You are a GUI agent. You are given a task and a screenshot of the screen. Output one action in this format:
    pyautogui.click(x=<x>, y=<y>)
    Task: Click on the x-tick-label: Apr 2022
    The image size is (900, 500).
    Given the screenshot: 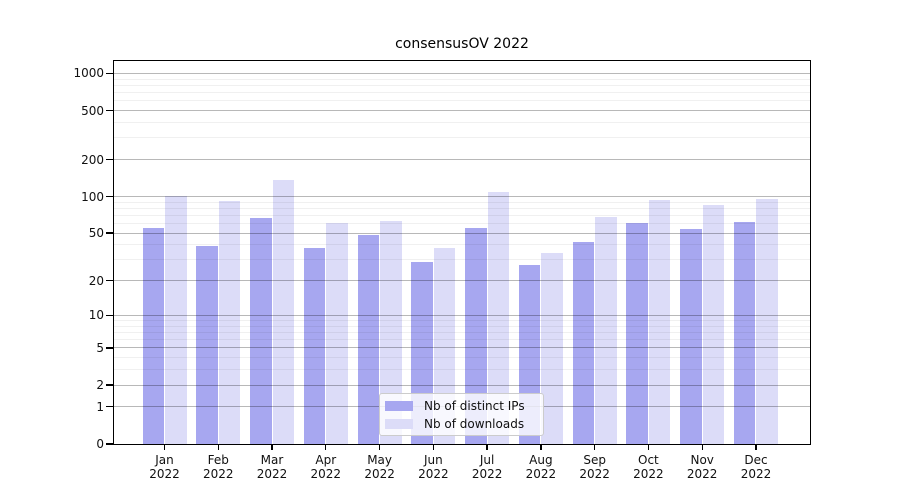 What is the action you would take?
    pyautogui.click(x=326, y=467)
    